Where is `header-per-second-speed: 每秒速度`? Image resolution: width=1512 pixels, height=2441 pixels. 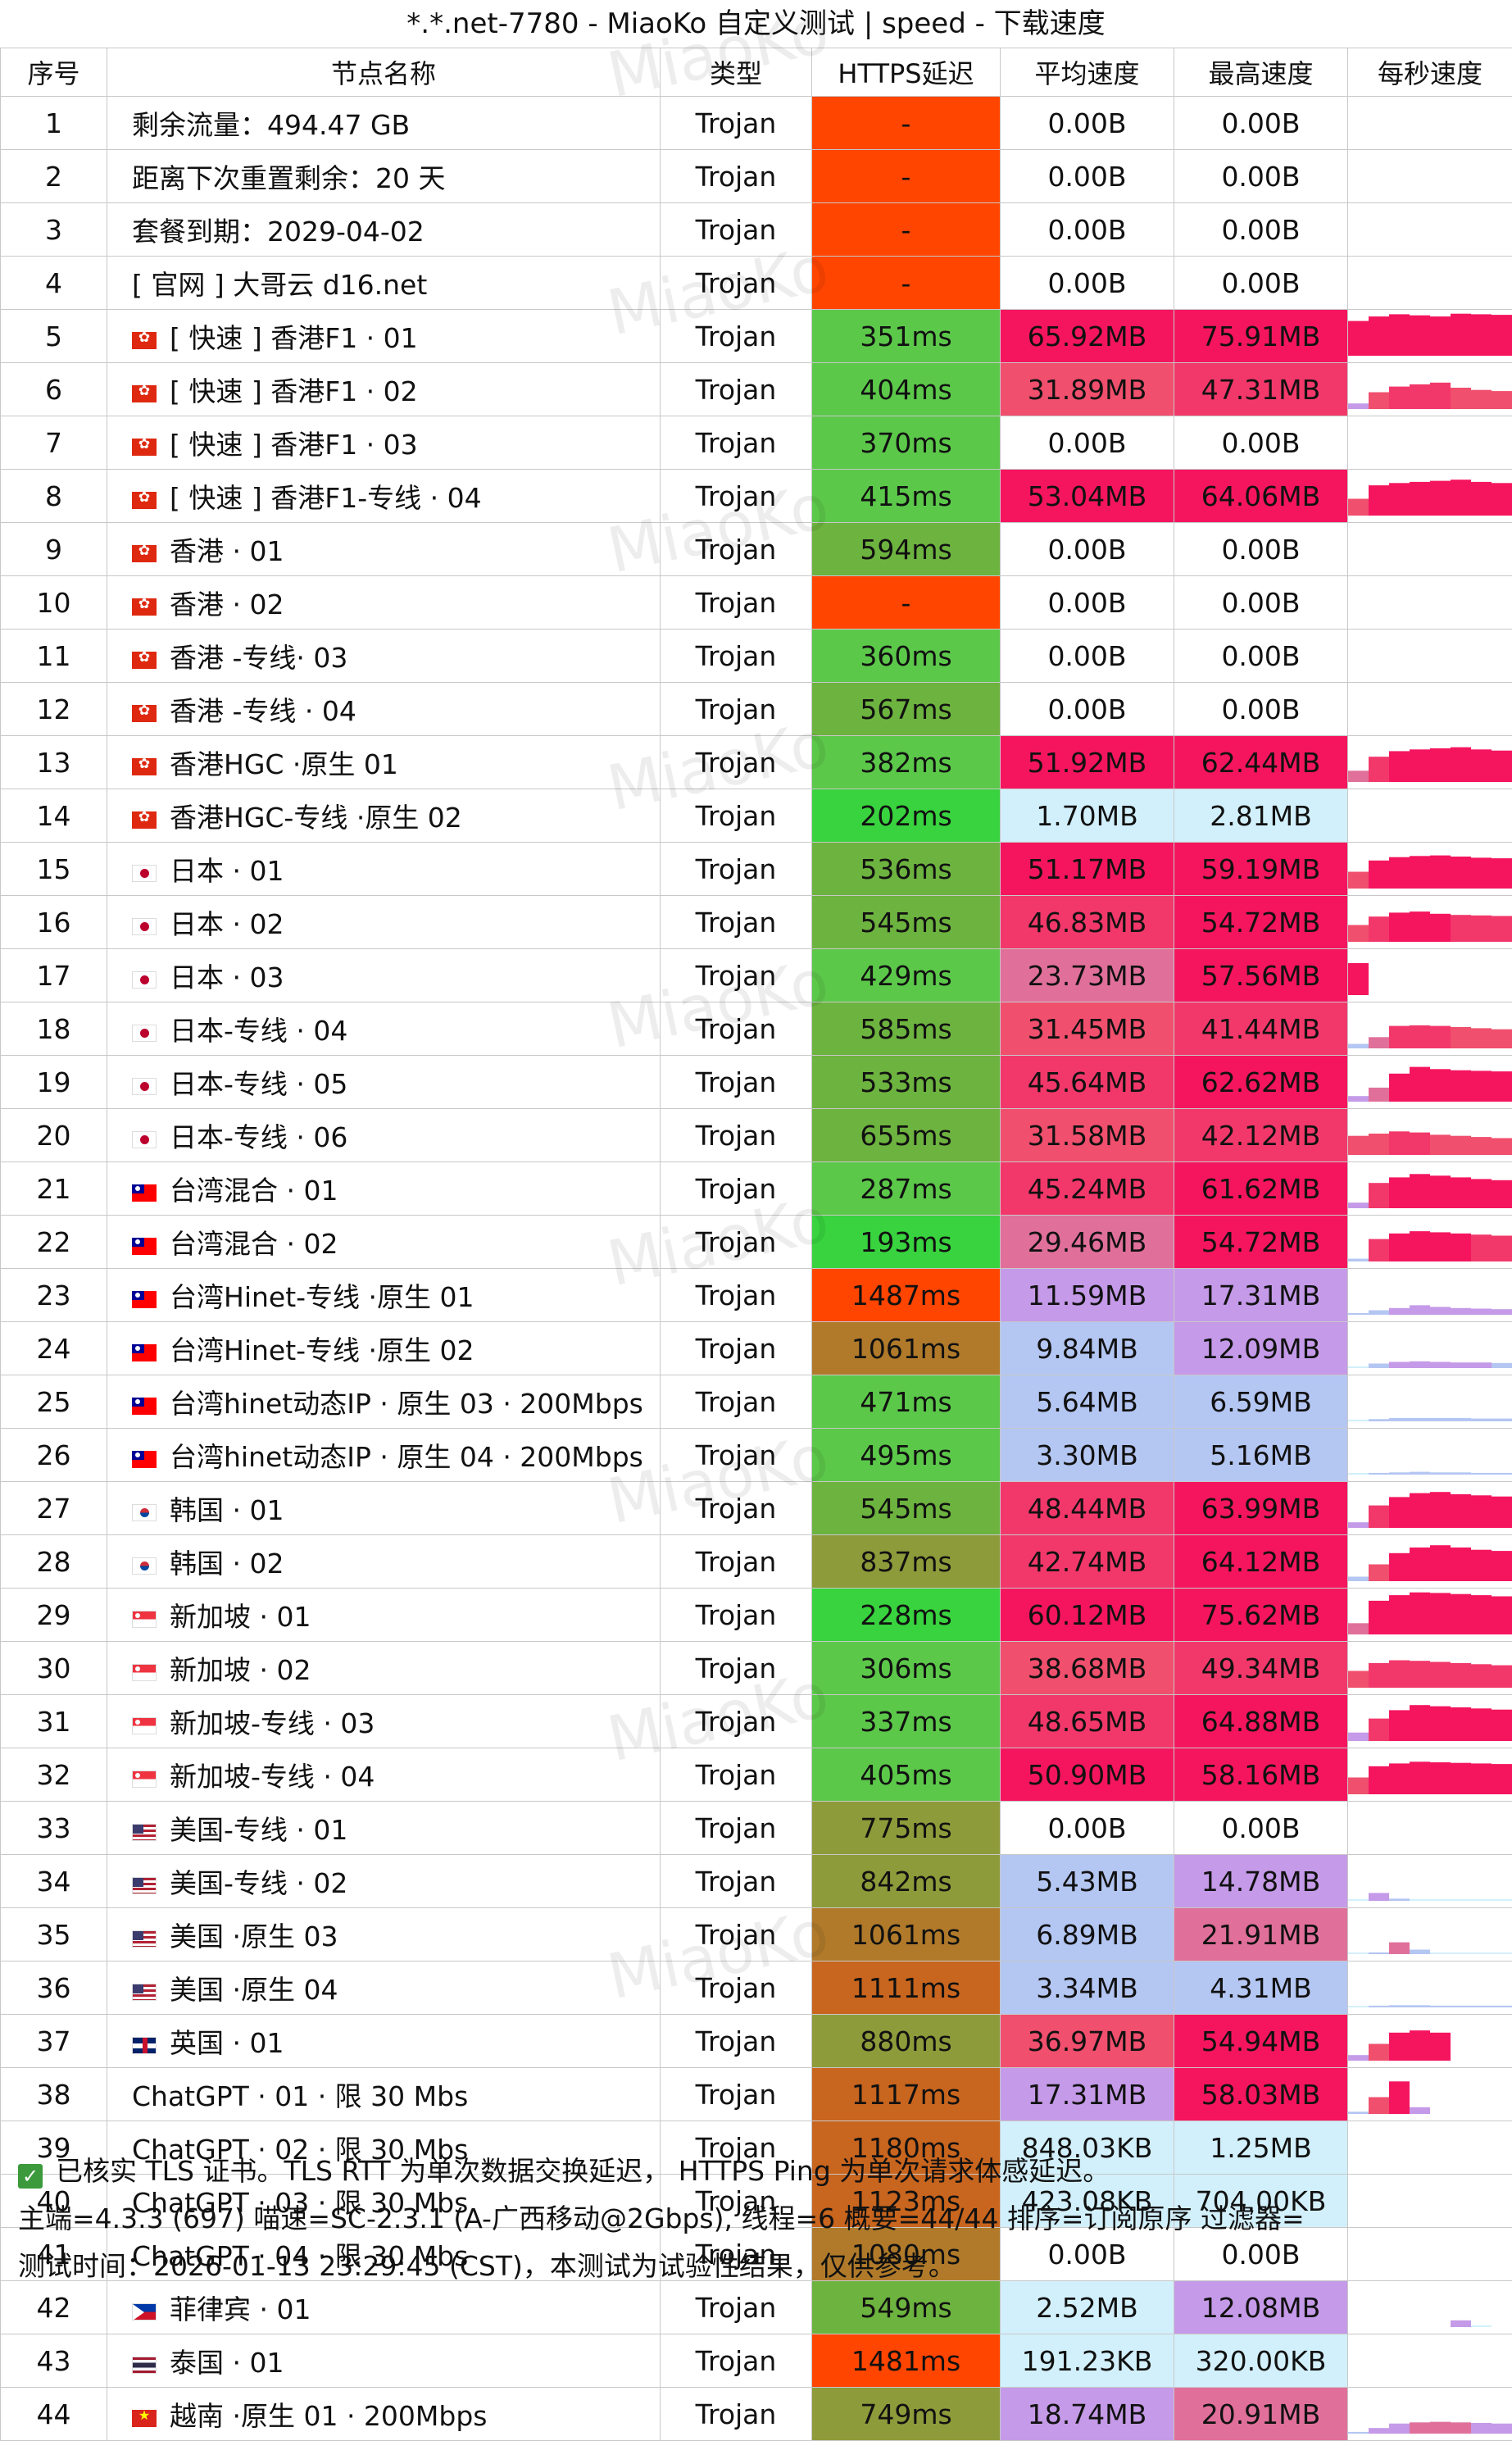 header-per-second-speed: 每秒速度 is located at coordinates (1430, 72).